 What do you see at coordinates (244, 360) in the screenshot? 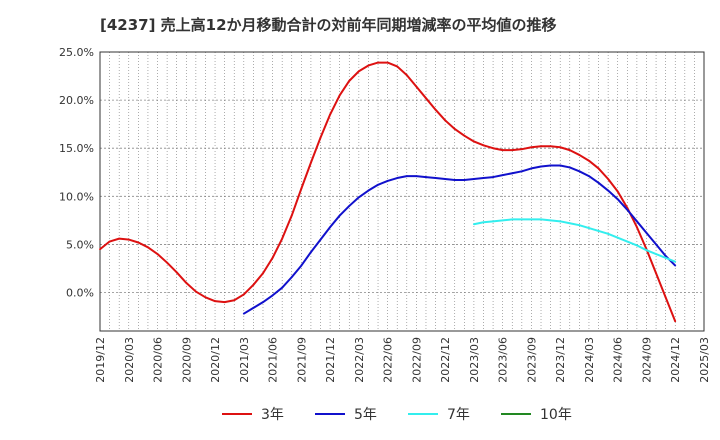
I see `x-tick-label: 2021/03` at bounding box center [244, 360].